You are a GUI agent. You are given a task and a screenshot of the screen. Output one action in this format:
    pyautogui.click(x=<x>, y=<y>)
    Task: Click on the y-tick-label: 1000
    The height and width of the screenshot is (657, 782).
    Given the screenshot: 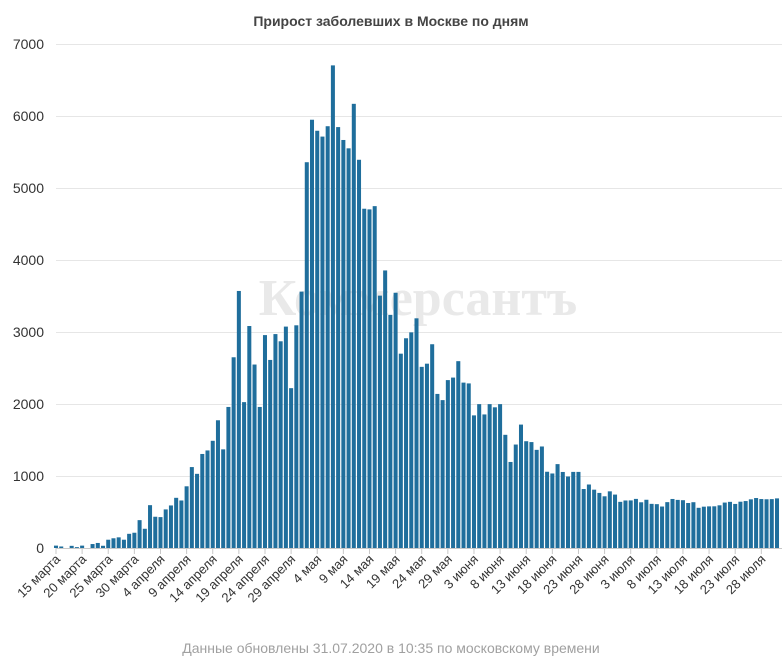 What is the action you would take?
    pyautogui.click(x=28, y=476)
    